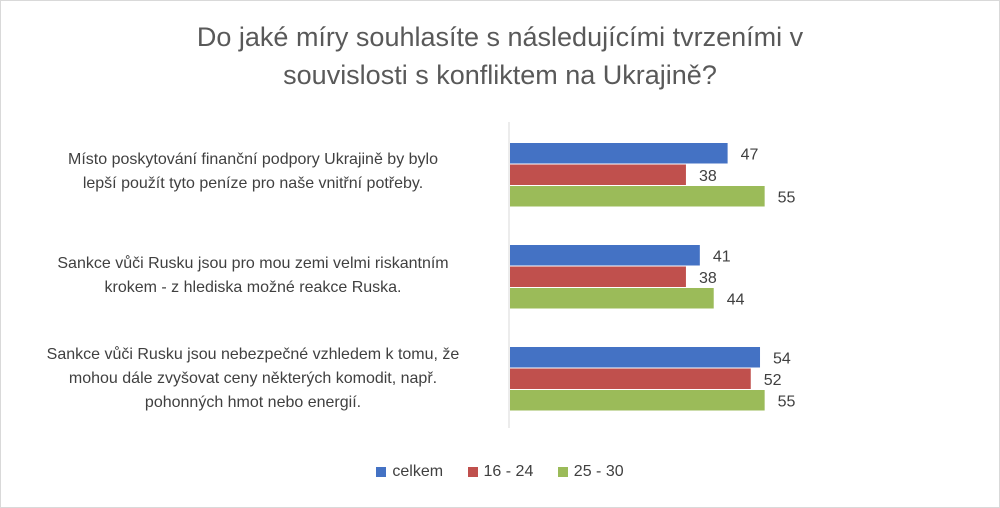 The image size is (1000, 508). What do you see at coordinates (605, 255) in the screenshot?
I see `bar-celkem-cat2` at bounding box center [605, 255].